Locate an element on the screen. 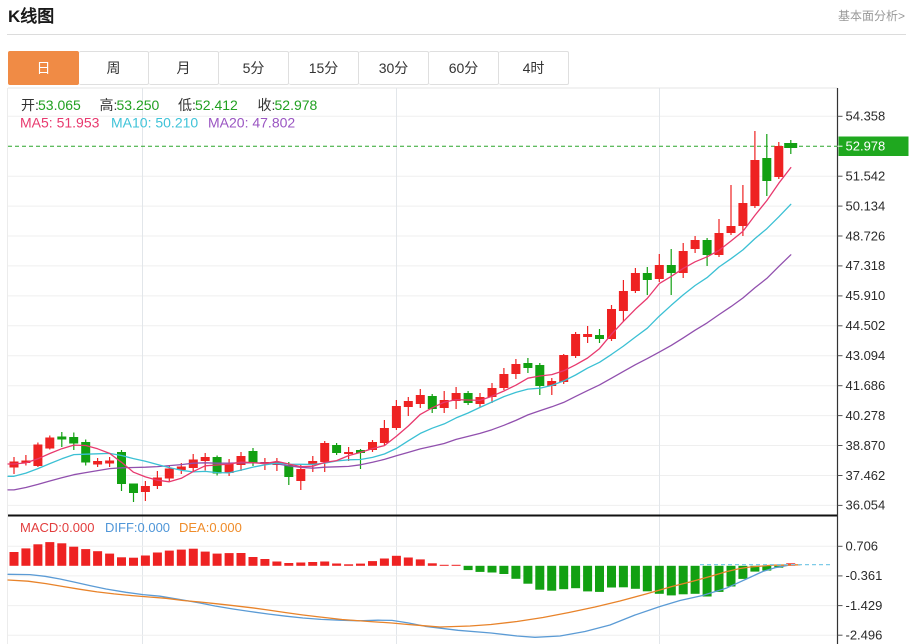 The height and width of the screenshot is (644, 909). svg-text: 45.910 is located at coordinates (866, 295).